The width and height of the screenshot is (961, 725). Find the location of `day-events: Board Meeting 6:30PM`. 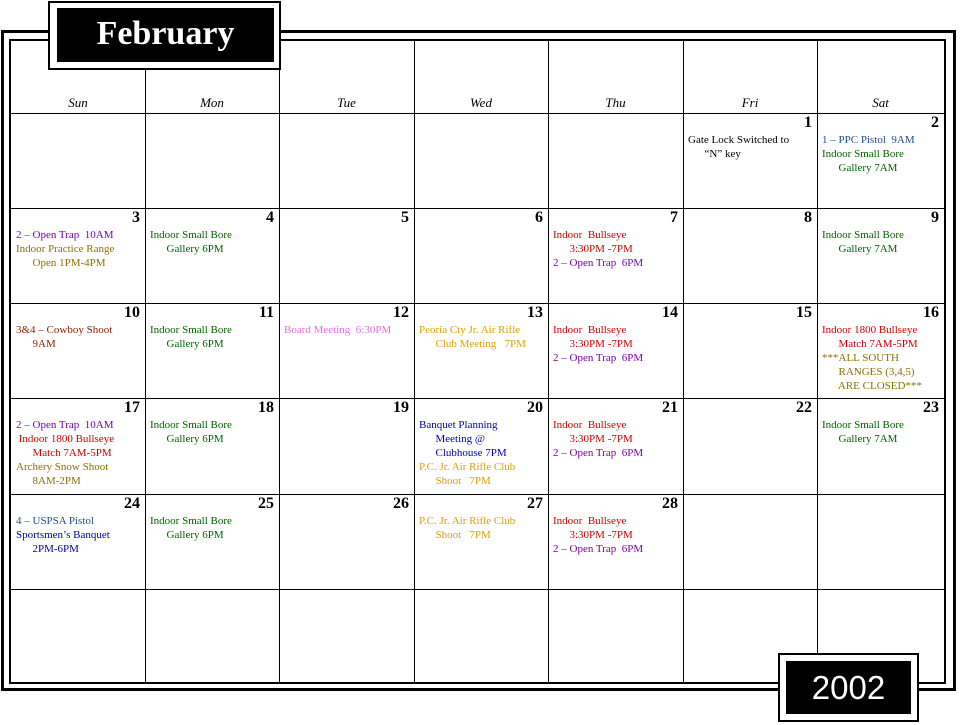

day-events: Board Meeting 6:30PM is located at coordinates (347, 330).